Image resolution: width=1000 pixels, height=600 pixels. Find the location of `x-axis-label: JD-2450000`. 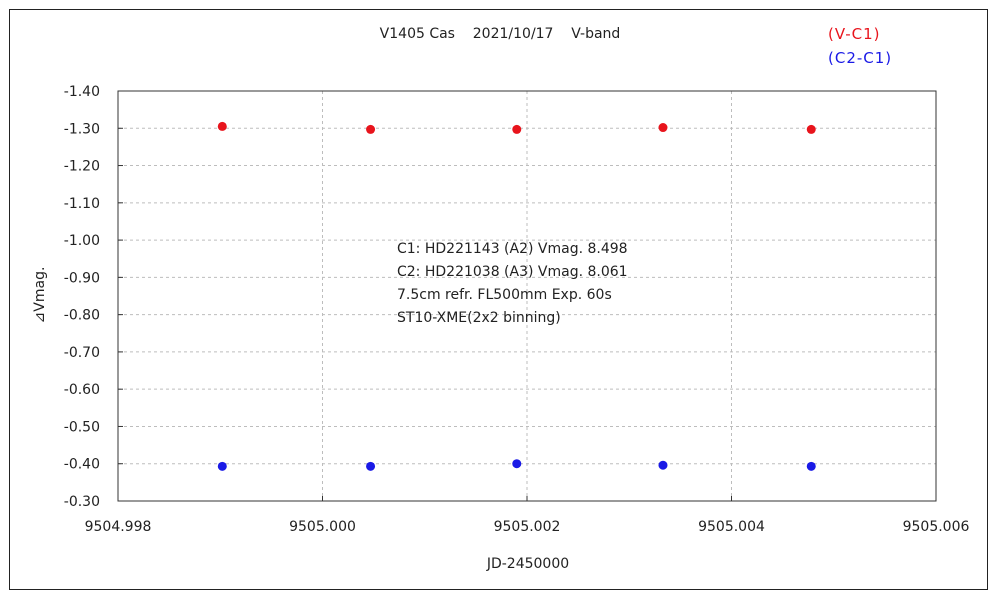

x-axis-label: JD-2450000 is located at coordinates (528, 564).